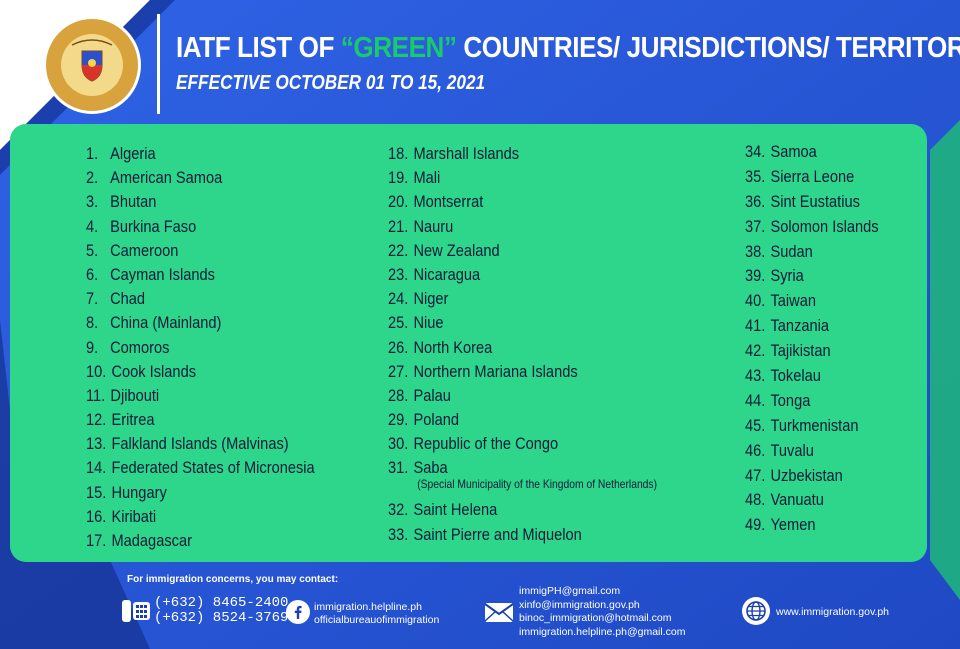 This screenshot has height=649, width=960. What do you see at coordinates (812, 252) in the screenshot?
I see `country-item: 38. Sudan` at bounding box center [812, 252].